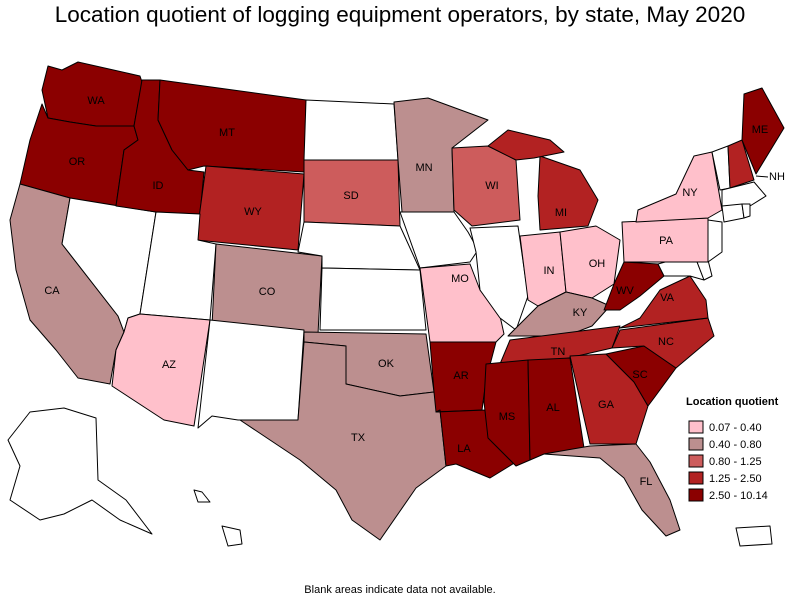 Image resolution: width=800 pixels, height=600 pixels. Describe the element at coordinates (558, 352) in the screenshot. I see `label-tn: TN` at that location.